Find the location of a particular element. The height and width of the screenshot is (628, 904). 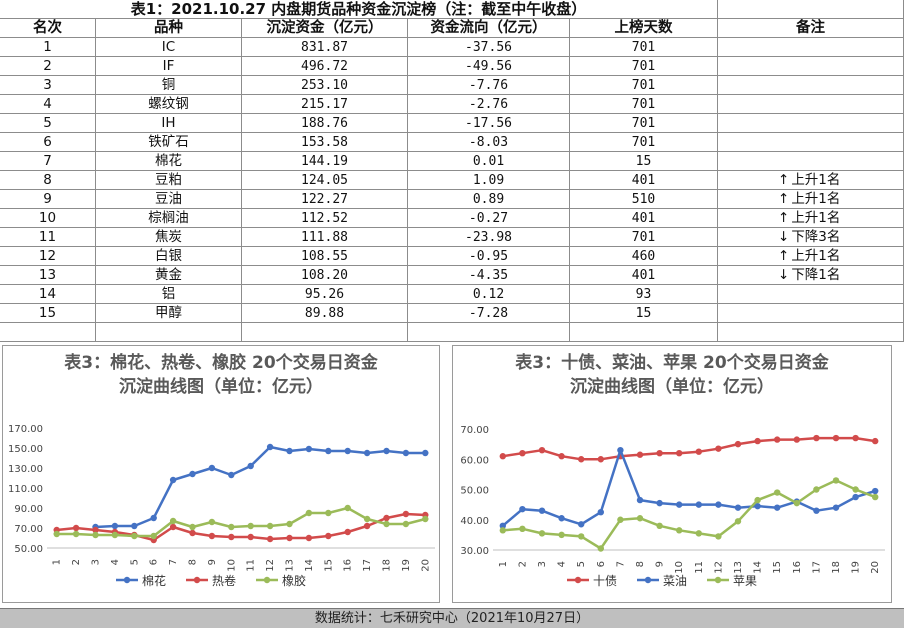

y-tick-label: 50.00 is located at coordinates (474, 491).